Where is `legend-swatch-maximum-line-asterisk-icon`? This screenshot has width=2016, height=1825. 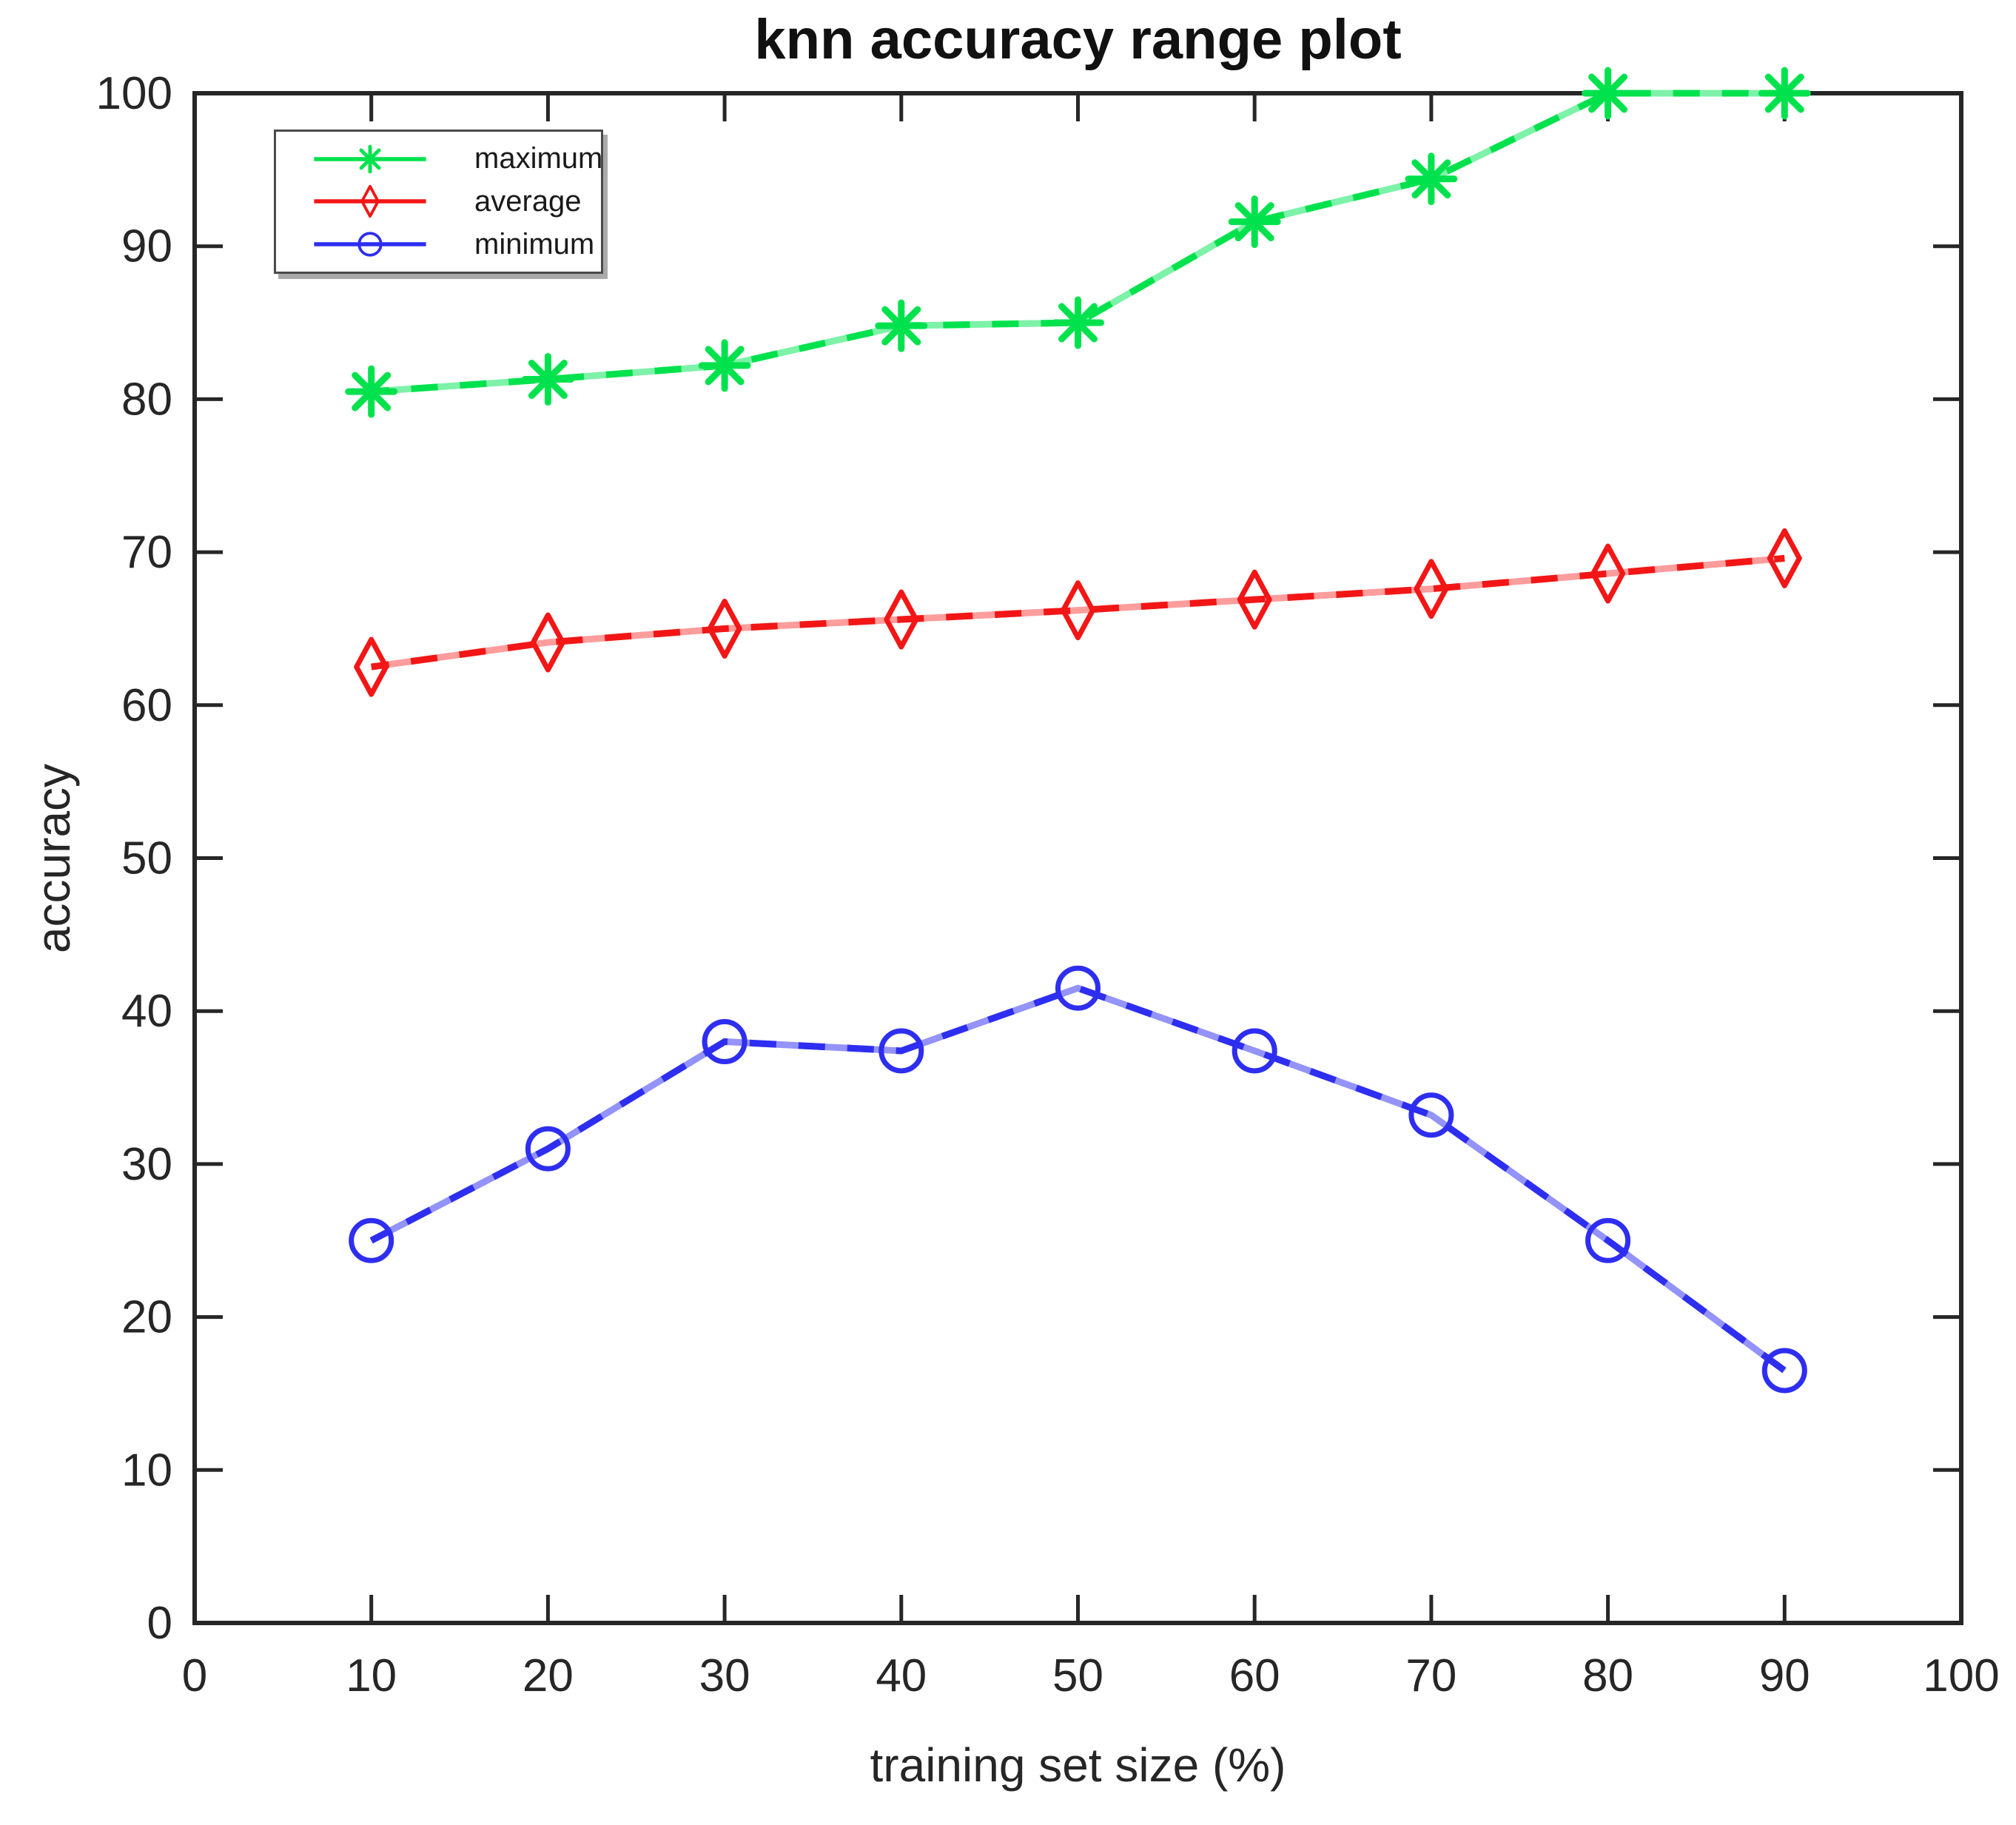 legend-swatch-maximum-line-asterisk-icon is located at coordinates (370, 159).